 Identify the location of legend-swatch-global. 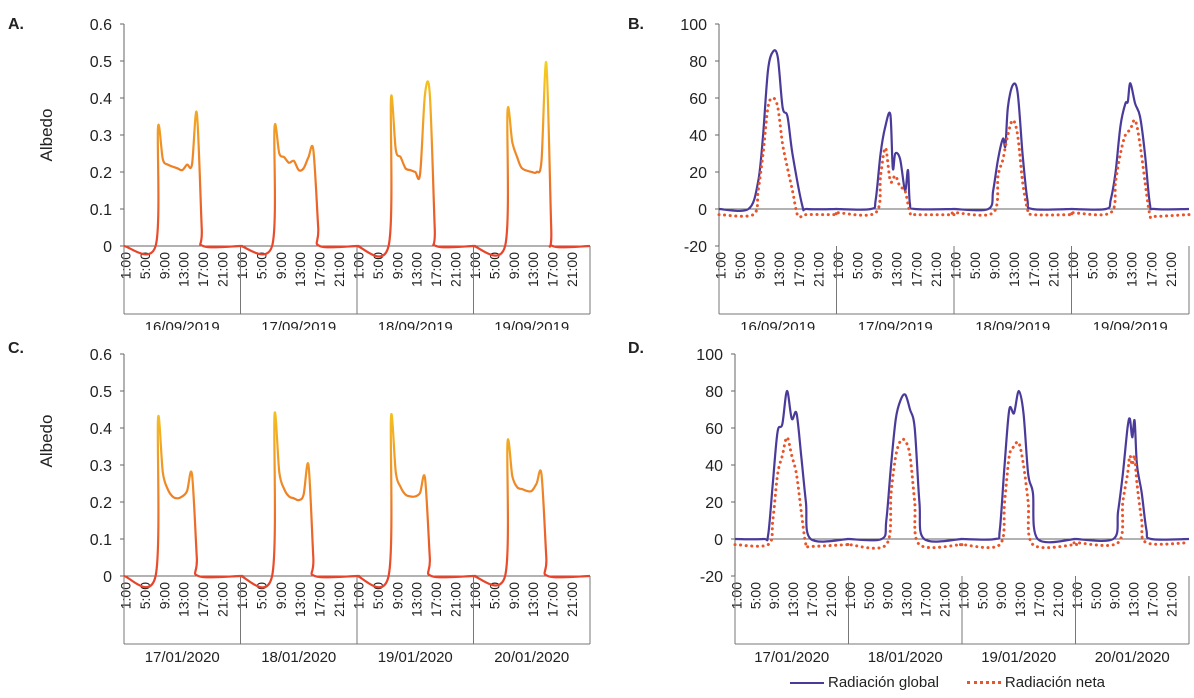
(807, 682).